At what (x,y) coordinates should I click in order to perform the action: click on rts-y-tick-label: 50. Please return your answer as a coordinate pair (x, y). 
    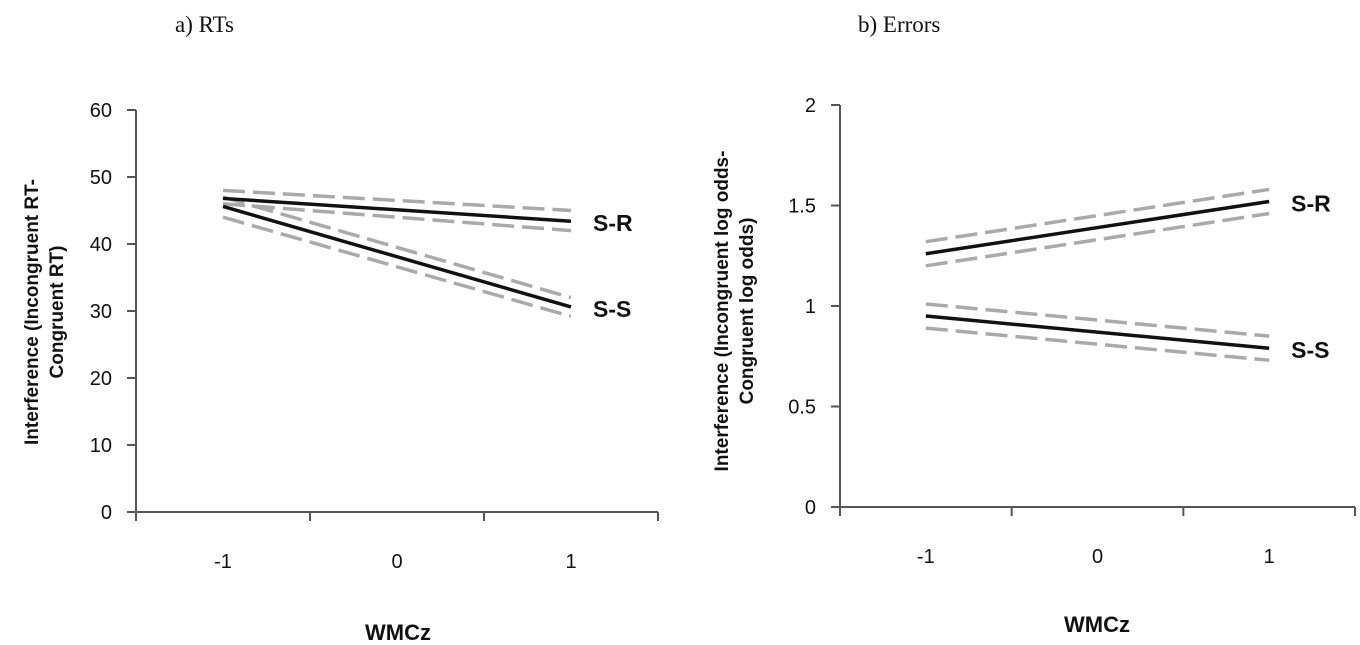
    Looking at the image, I should click on (101, 178).